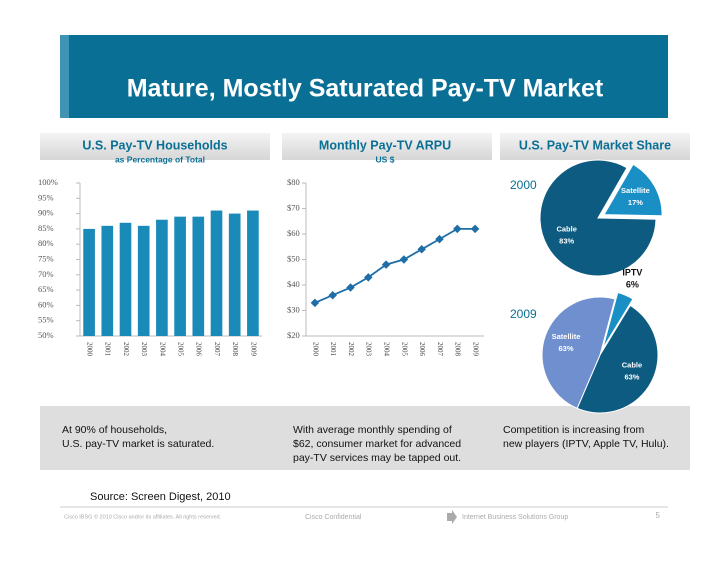 This screenshot has height=563, width=728. I want to click on y-tick-label: 90%, so click(46, 213).